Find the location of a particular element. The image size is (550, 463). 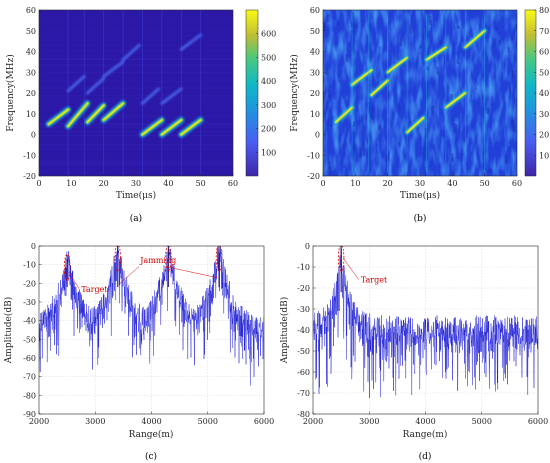

panel-b-cbtick-label: 20 is located at coordinates (544, 135).